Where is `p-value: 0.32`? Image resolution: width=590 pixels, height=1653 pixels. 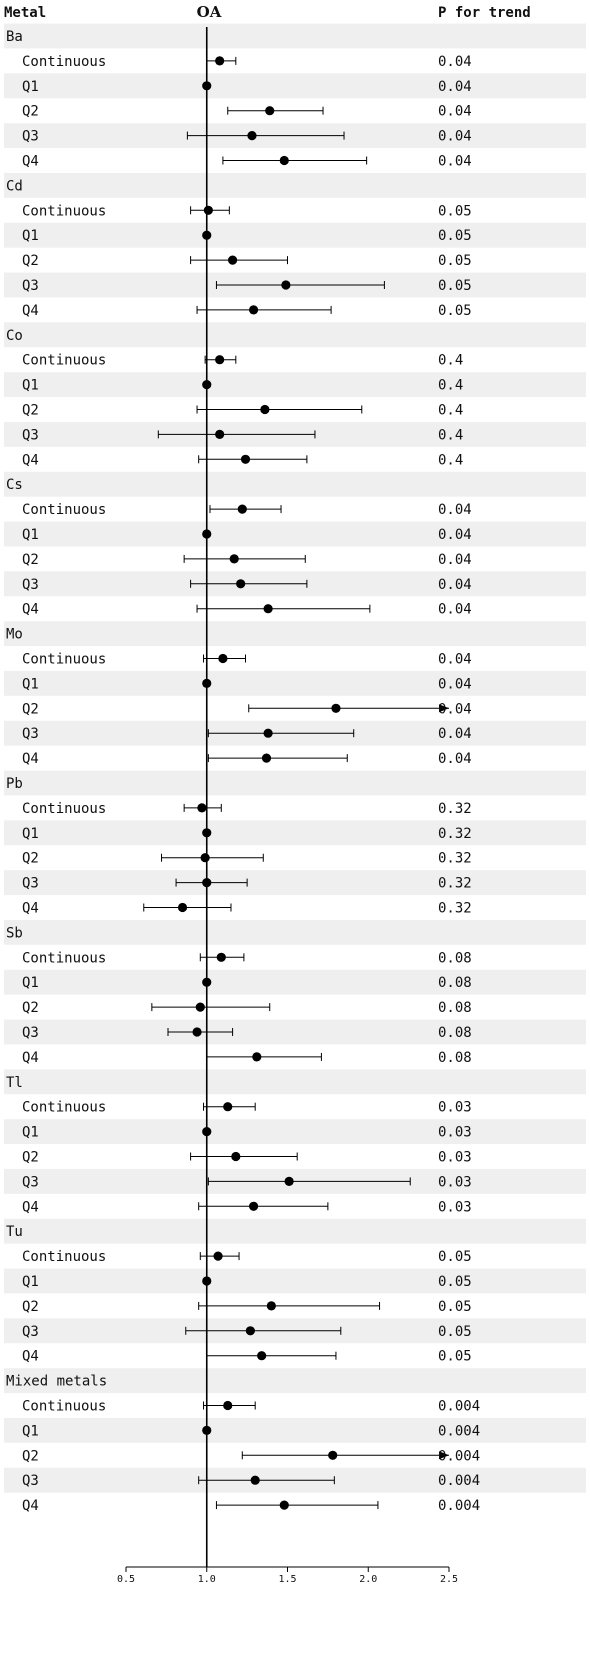
p-value: 0.32 is located at coordinates (455, 859).